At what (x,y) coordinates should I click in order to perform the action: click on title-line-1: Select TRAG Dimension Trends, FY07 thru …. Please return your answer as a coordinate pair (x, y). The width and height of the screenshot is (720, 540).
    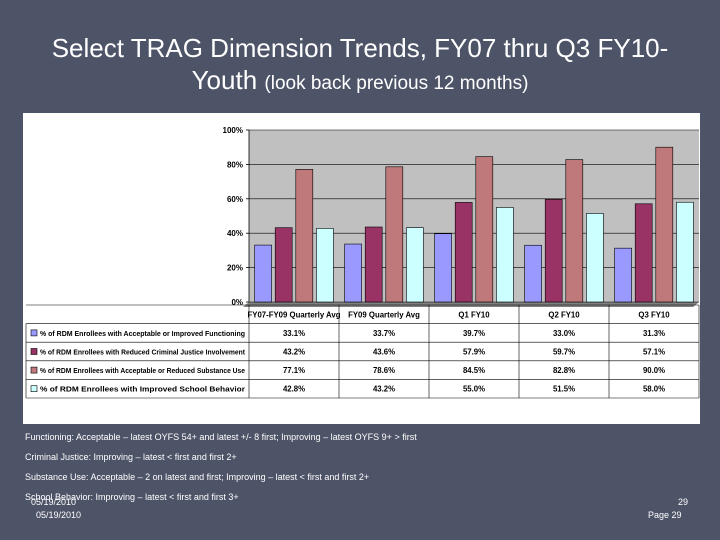
    Looking at the image, I should click on (360, 48).